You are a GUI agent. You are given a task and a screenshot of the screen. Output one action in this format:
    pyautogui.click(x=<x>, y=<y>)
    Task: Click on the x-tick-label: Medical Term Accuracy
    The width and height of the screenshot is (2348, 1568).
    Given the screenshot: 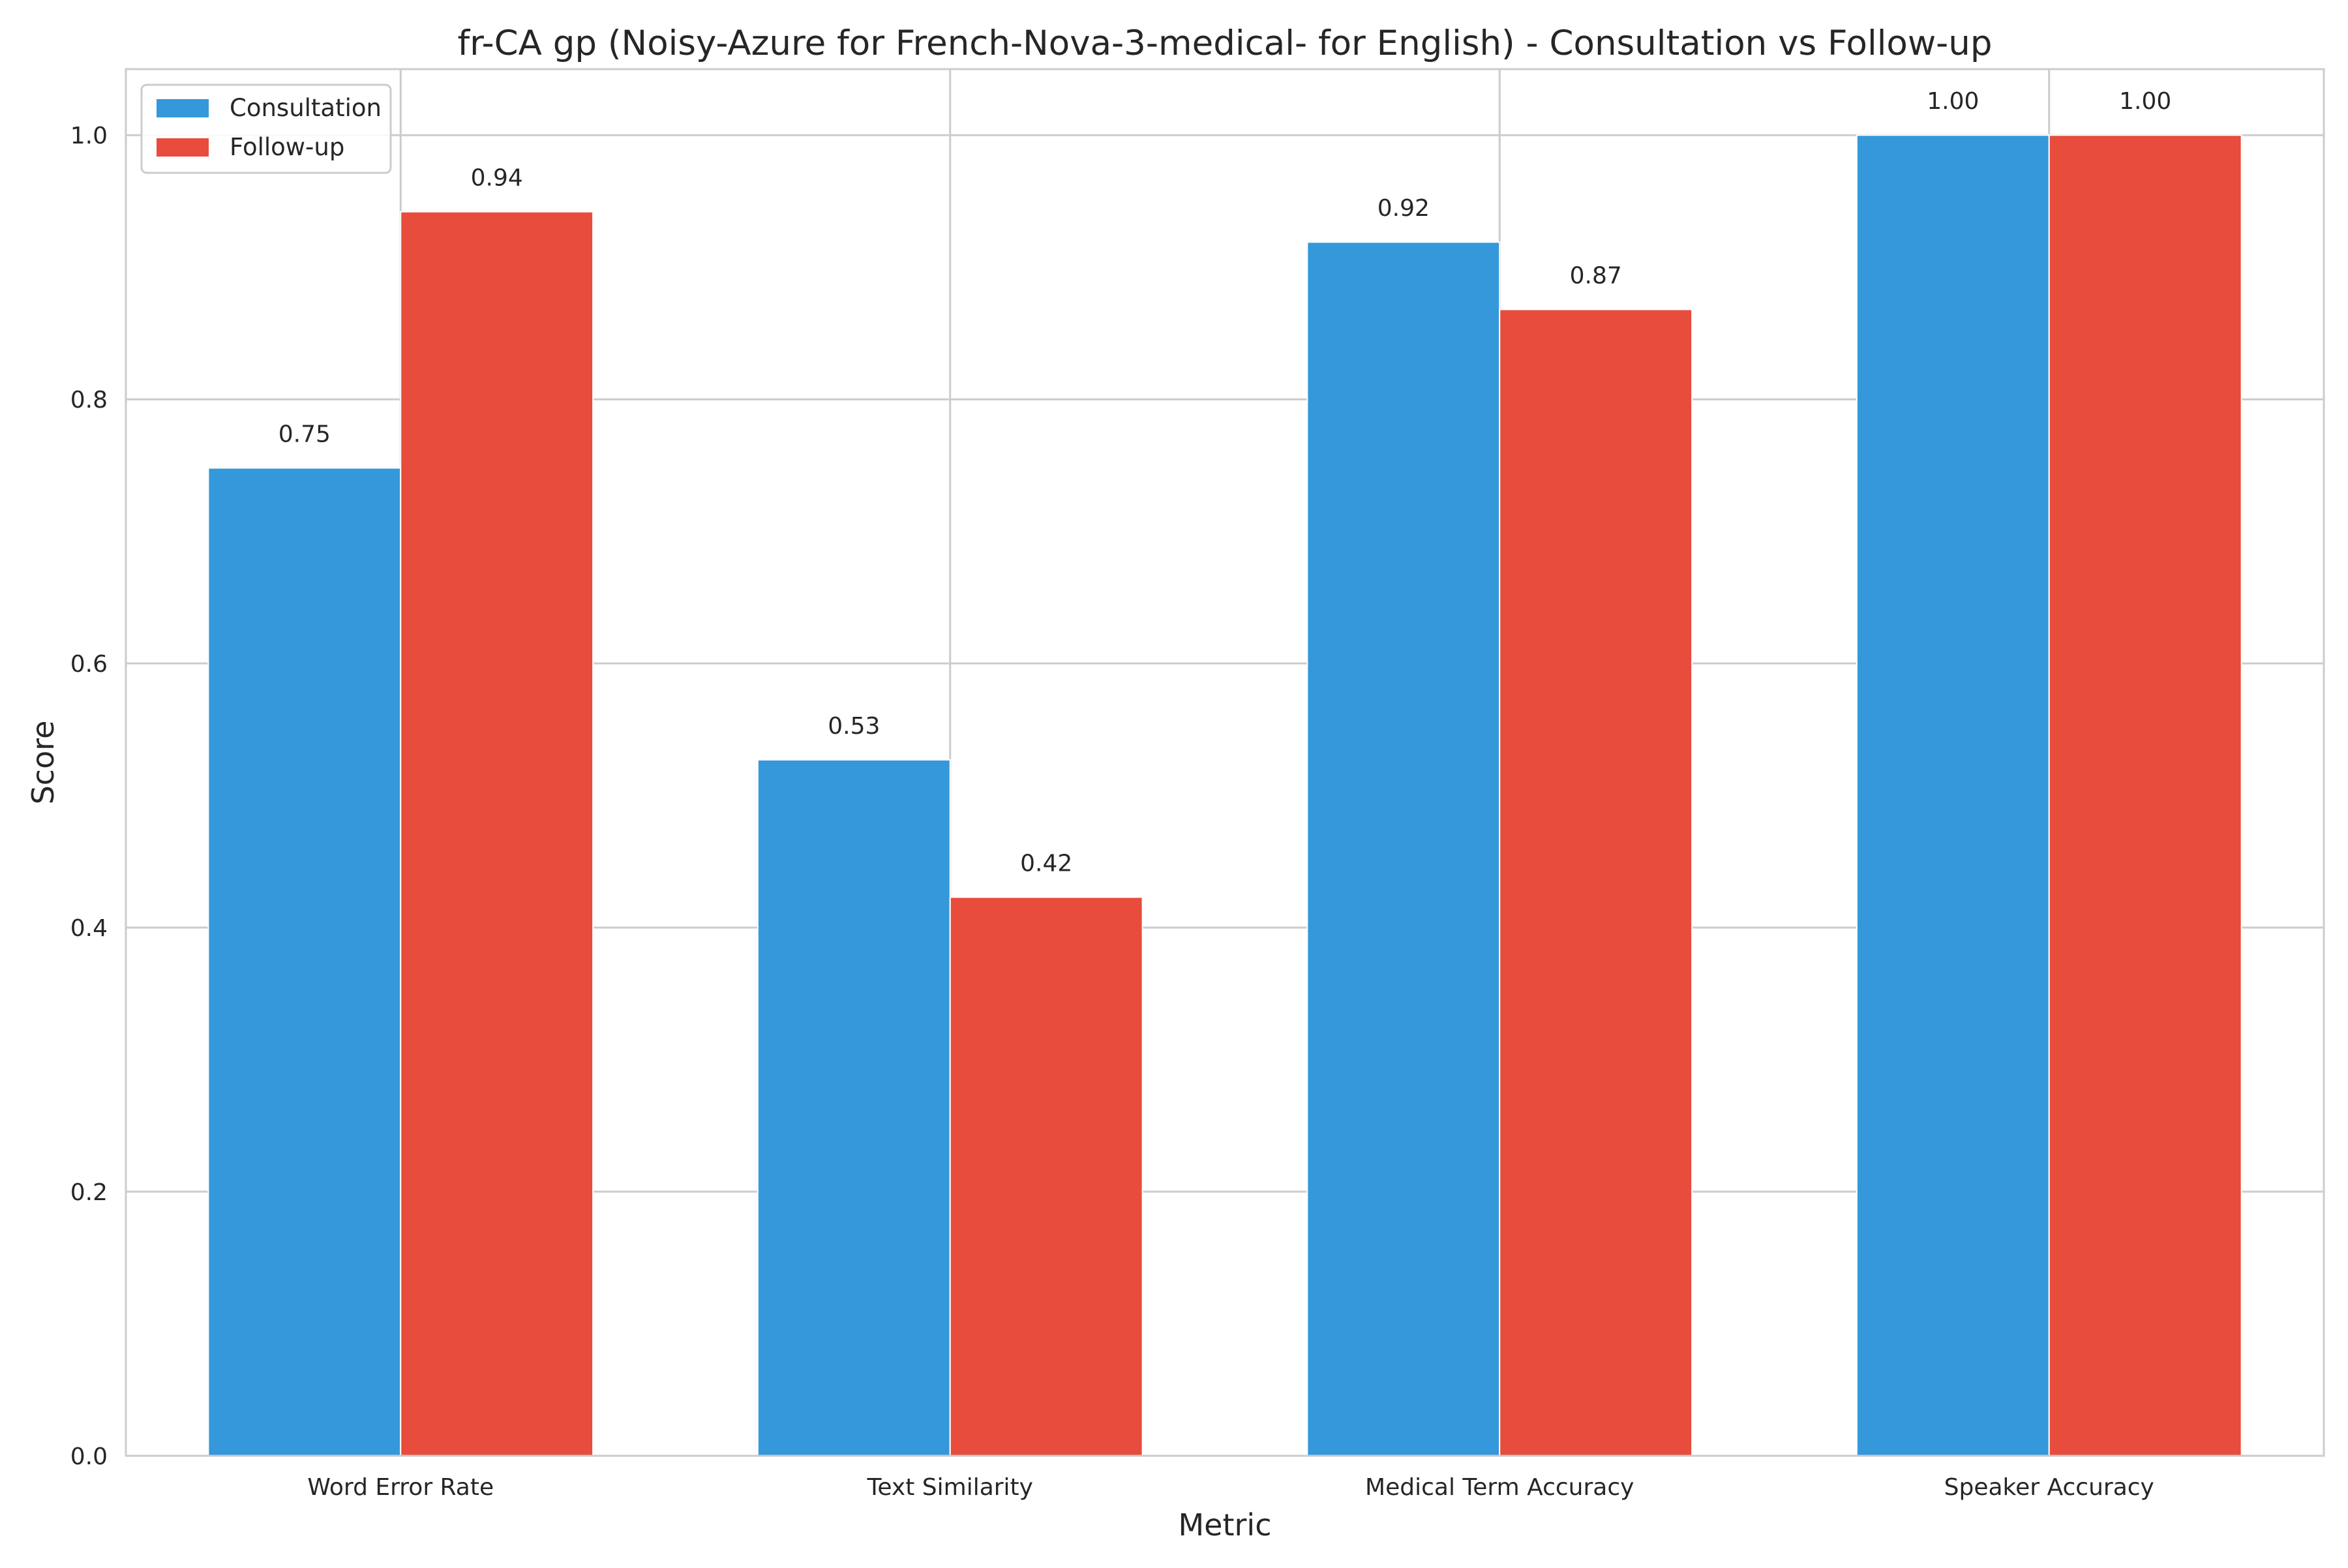 What is the action you would take?
    pyautogui.click(x=1500, y=1487)
    